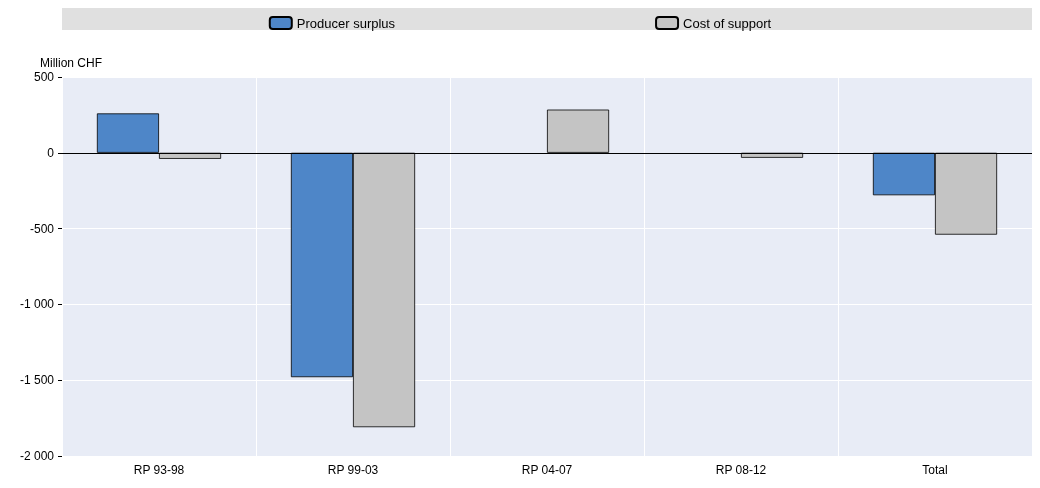 This screenshot has width=1040, height=488. I want to click on x-tick-label: RP 08-12, so click(741, 470).